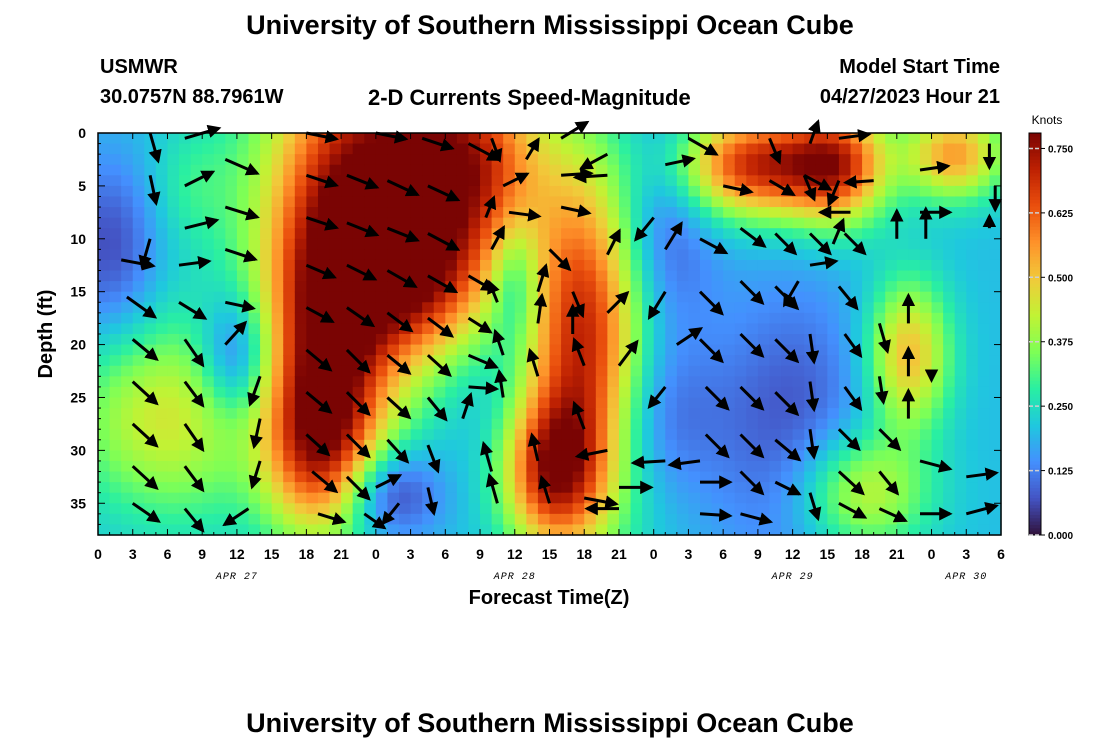 This screenshot has width=1100, height=750. What do you see at coordinates (758, 554) in the screenshot?
I see `x-tick-label: 9` at bounding box center [758, 554].